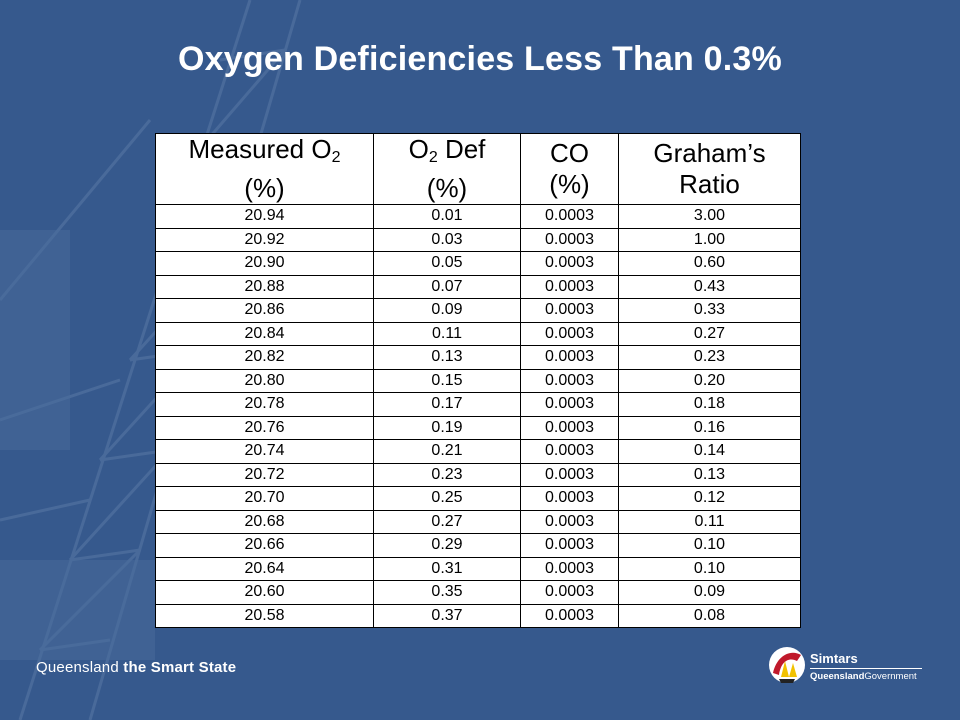 The image size is (960, 720). Describe the element at coordinates (709, 239) in the screenshot. I see `table-cell: 1.00` at that location.